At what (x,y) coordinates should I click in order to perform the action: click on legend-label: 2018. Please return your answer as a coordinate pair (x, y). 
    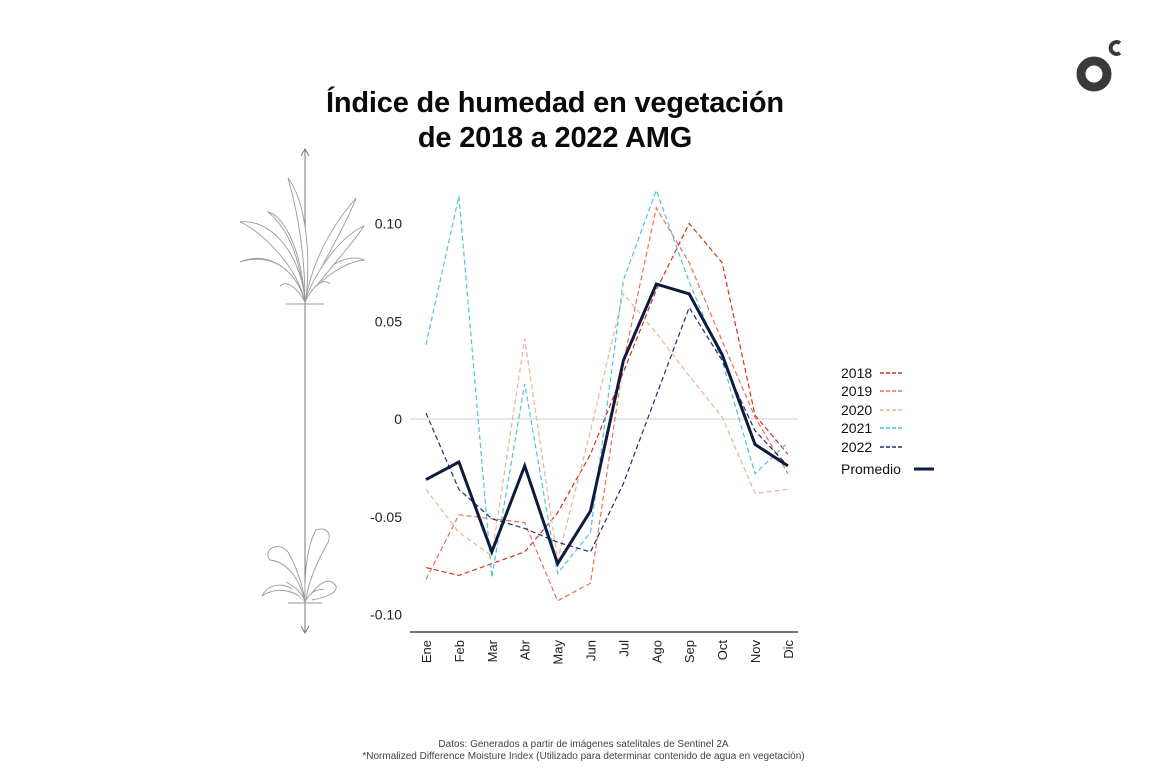
    Looking at the image, I should click on (856, 373).